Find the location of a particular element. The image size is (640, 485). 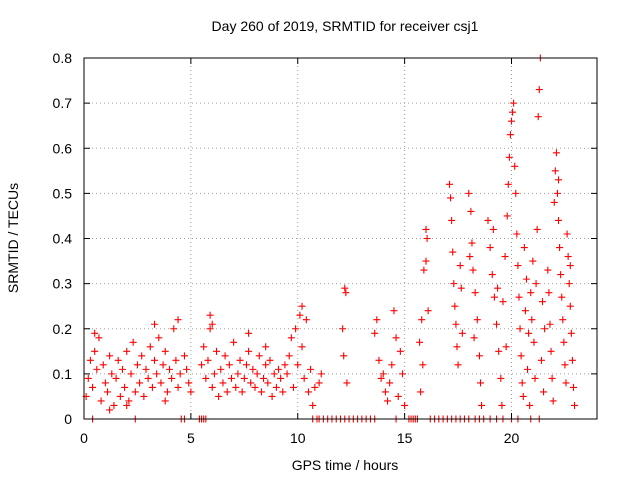

x-tick-label: 15 is located at coordinates (405, 438).